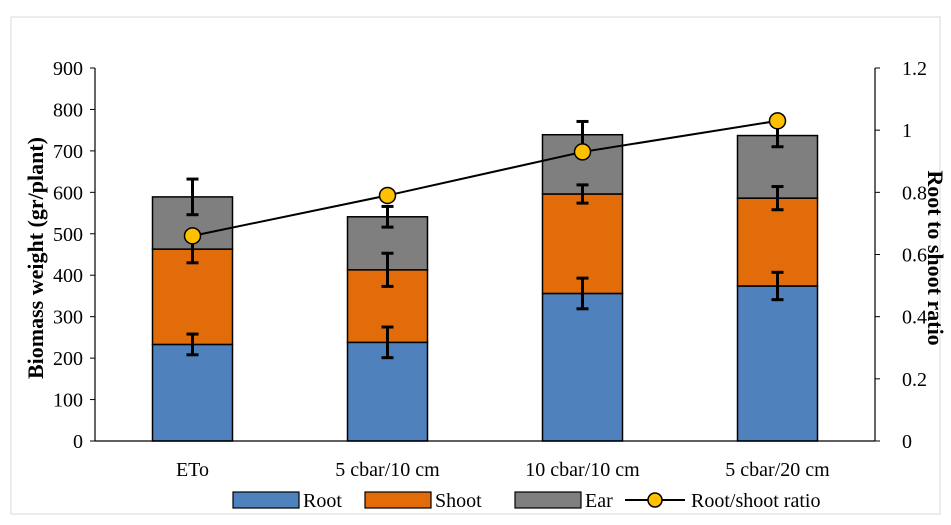 Image resolution: width=951 pixels, height=525 pixels. What do you see at coordinates (68, 152) in the screenshot?
I see `y-tick-label: 700` at bounding box center [68, 152].